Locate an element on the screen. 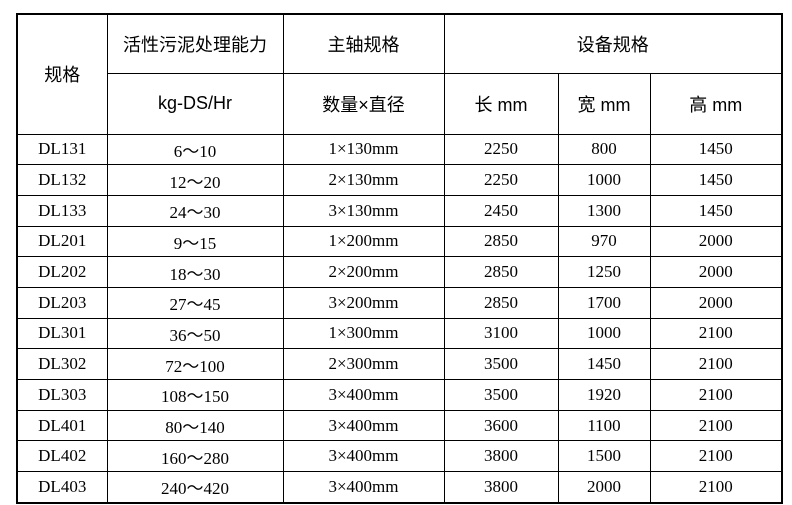 The width and height of the screenshot is (792, 505). table-row: DL301 36～50 1×300mm 3100 1000 2100 is located at coordinates (399, 333).